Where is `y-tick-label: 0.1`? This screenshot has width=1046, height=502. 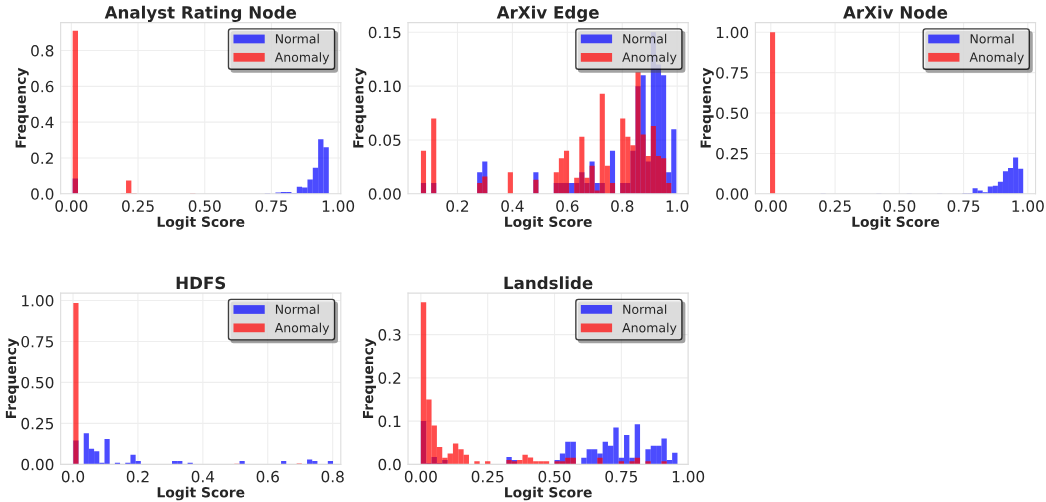
y-tick-label: 0.1 is located at coordinates (389, 421).